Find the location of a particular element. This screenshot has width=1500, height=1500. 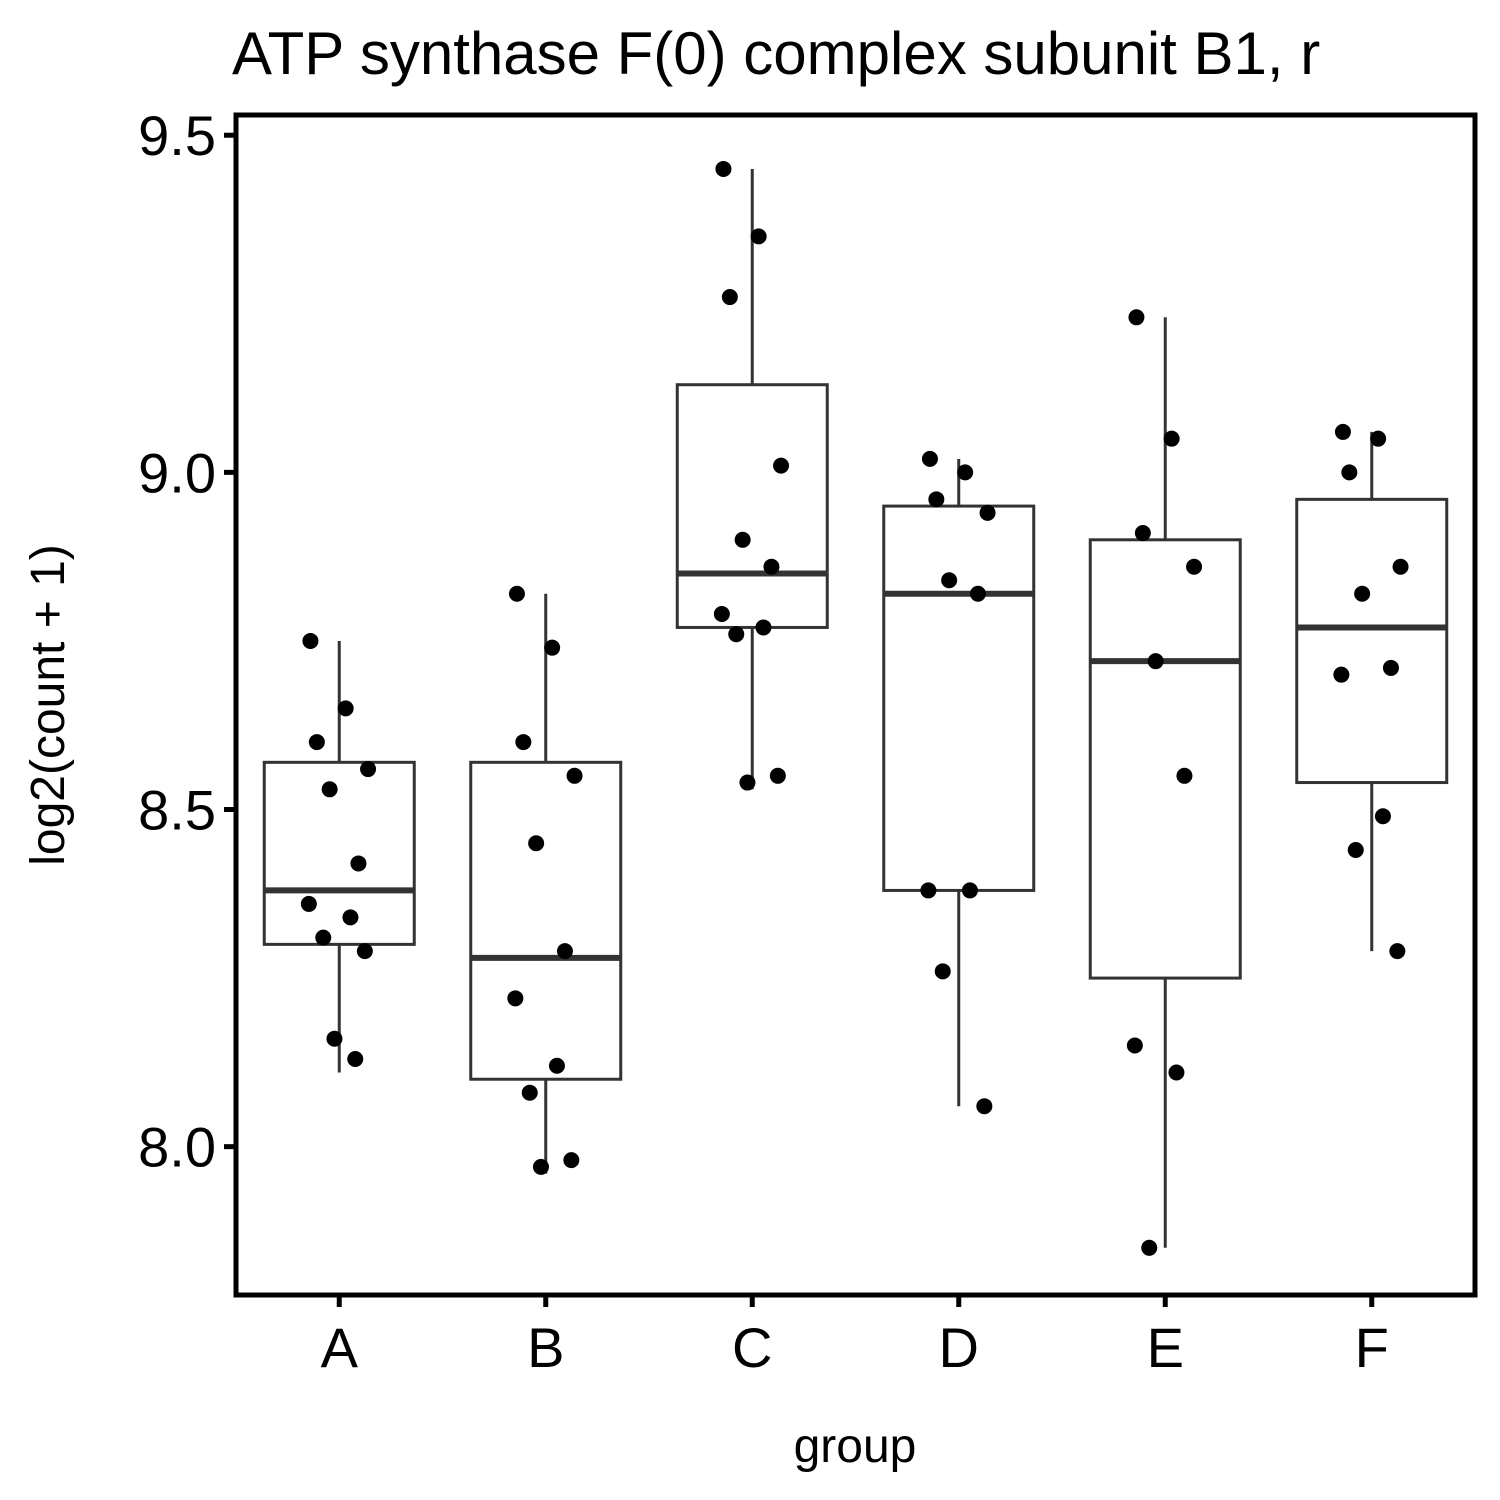

x-tick-label: C is located at coordinates (752, 1347).